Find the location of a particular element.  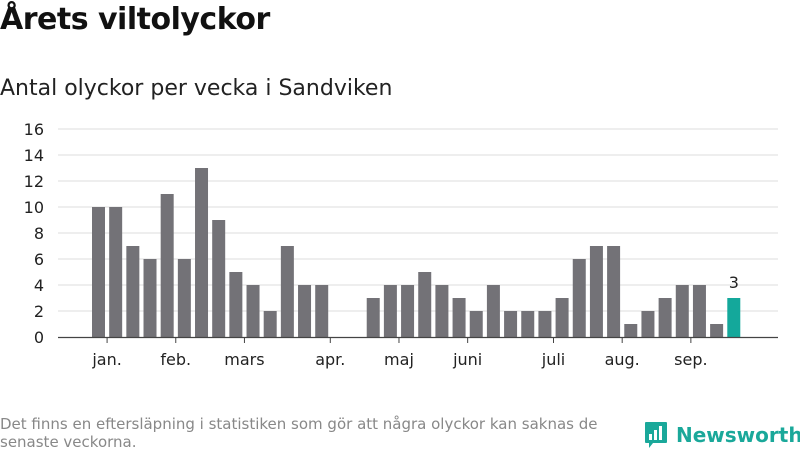

brand-logo: Newsworthy is located at coordinates (722, 435).